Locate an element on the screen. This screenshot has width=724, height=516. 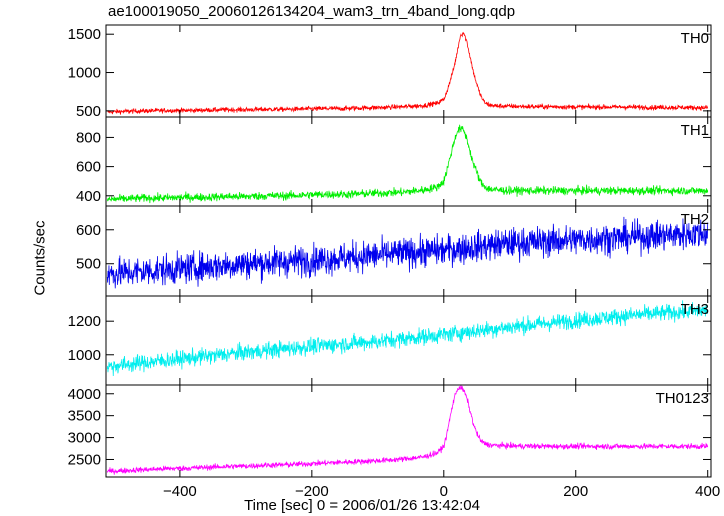
y-tick-label-th2-500: 500 is located at coordinates (88, 264).